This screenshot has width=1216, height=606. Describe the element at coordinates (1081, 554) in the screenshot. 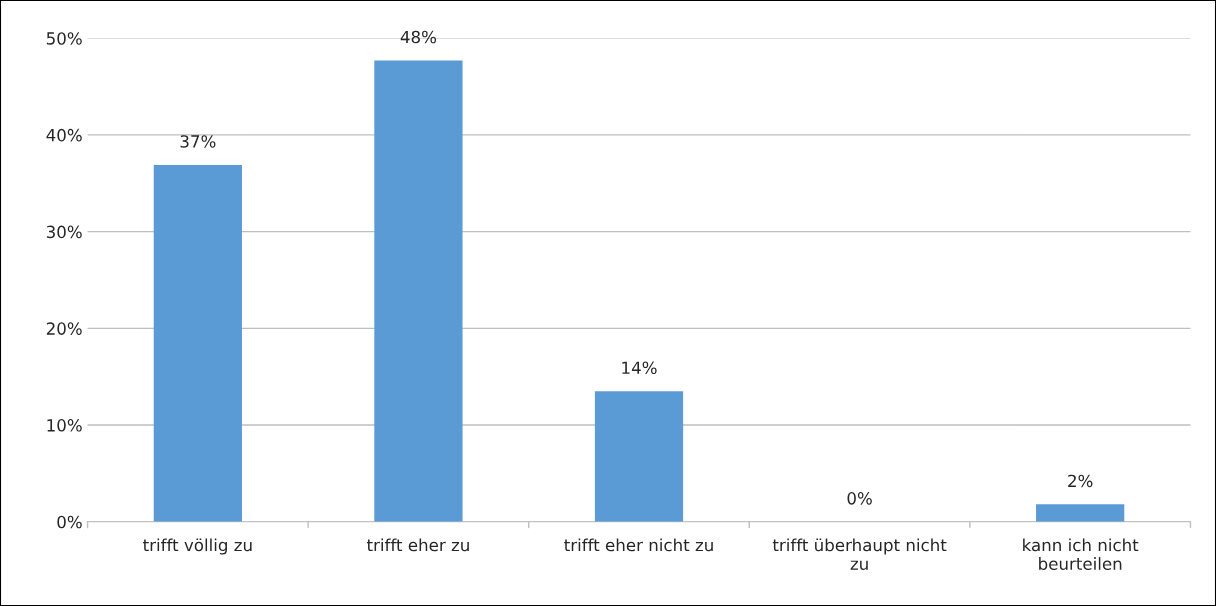

I see `x-tick-label: kann ich nicht beurteilen` at that location.